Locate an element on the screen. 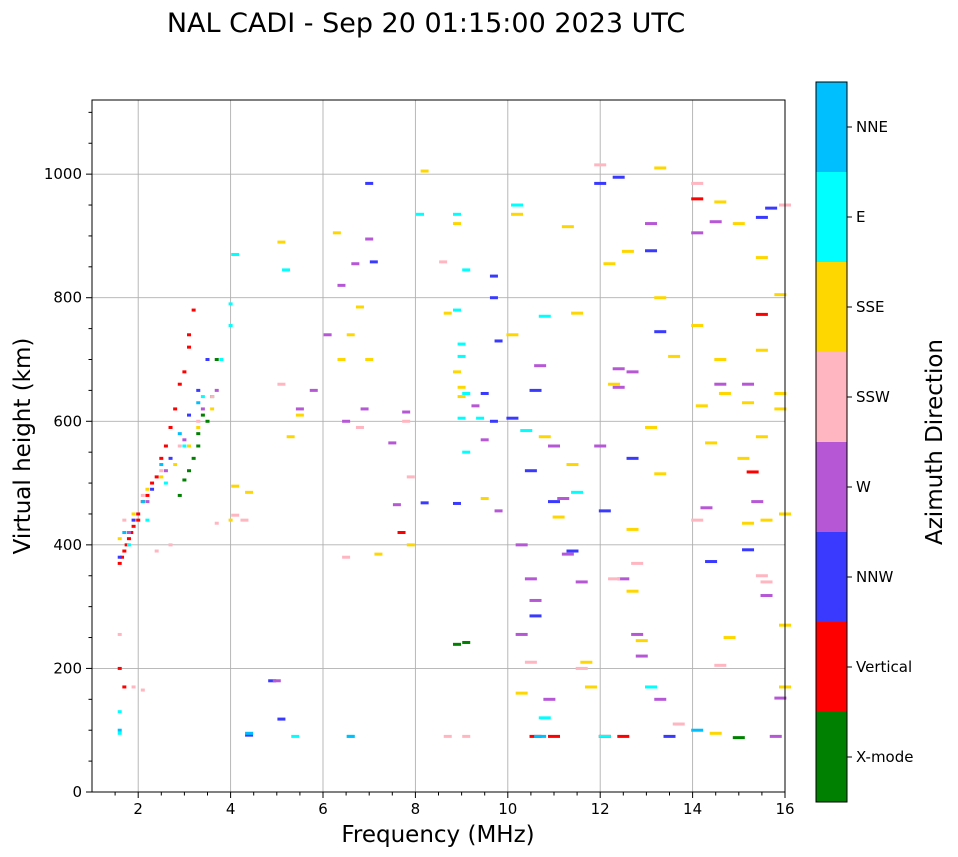 This screenshot has height=857, width=958. colorbar-tick-label: X-mode is located at coordinates (884, 757).